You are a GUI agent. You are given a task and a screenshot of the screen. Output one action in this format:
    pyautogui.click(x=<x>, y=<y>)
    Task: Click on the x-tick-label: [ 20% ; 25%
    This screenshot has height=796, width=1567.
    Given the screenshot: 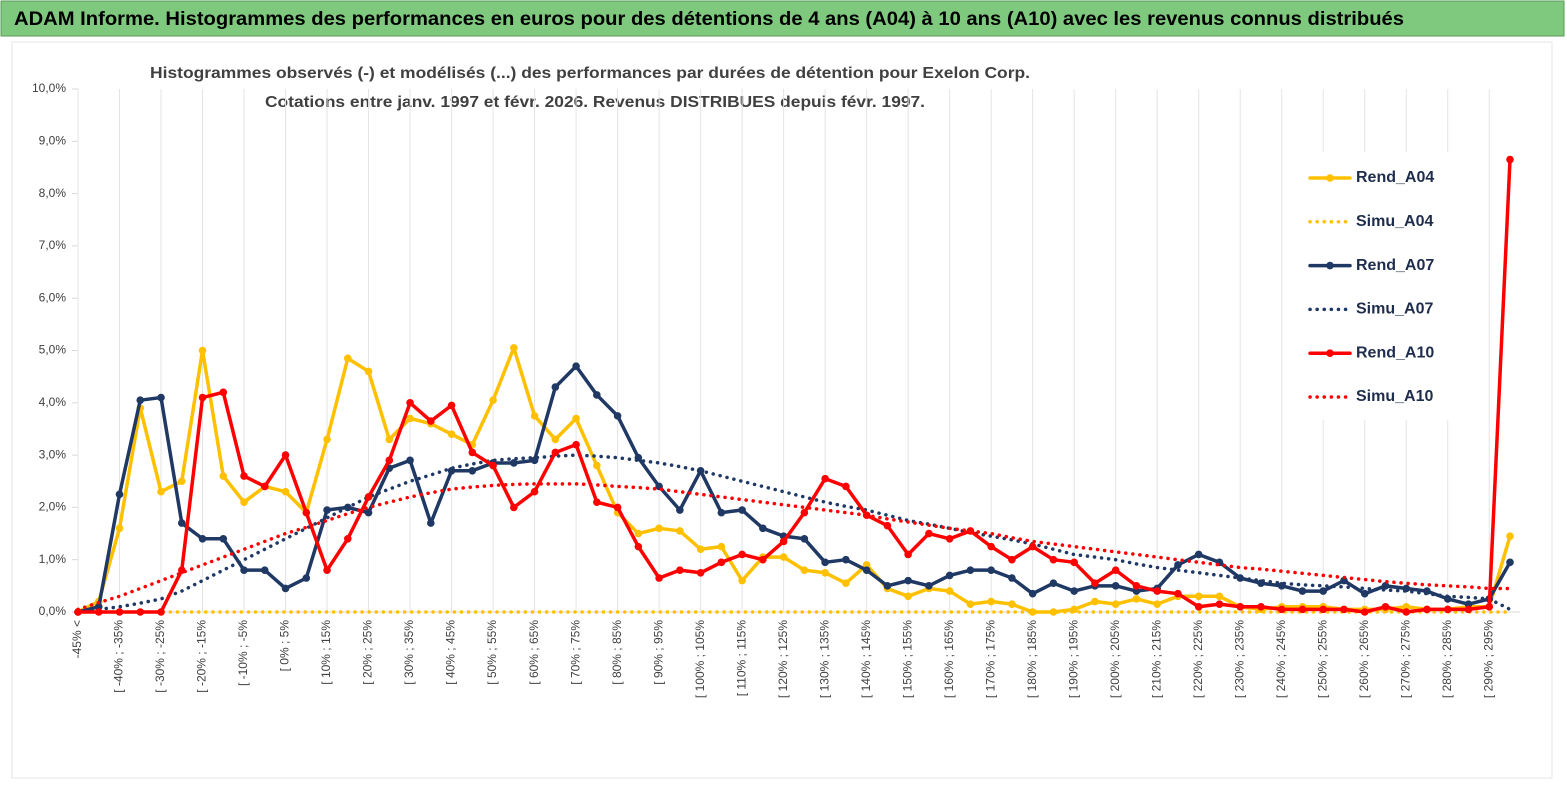 What is the action you would take?
    pyautogui.click(x=368, y=652)
    